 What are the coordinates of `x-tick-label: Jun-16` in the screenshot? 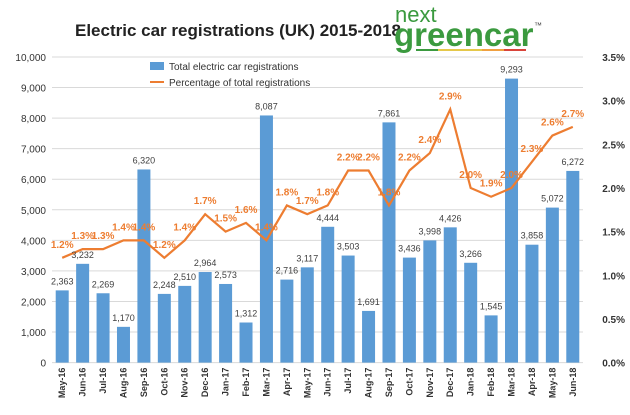 It's located at (83, 382).